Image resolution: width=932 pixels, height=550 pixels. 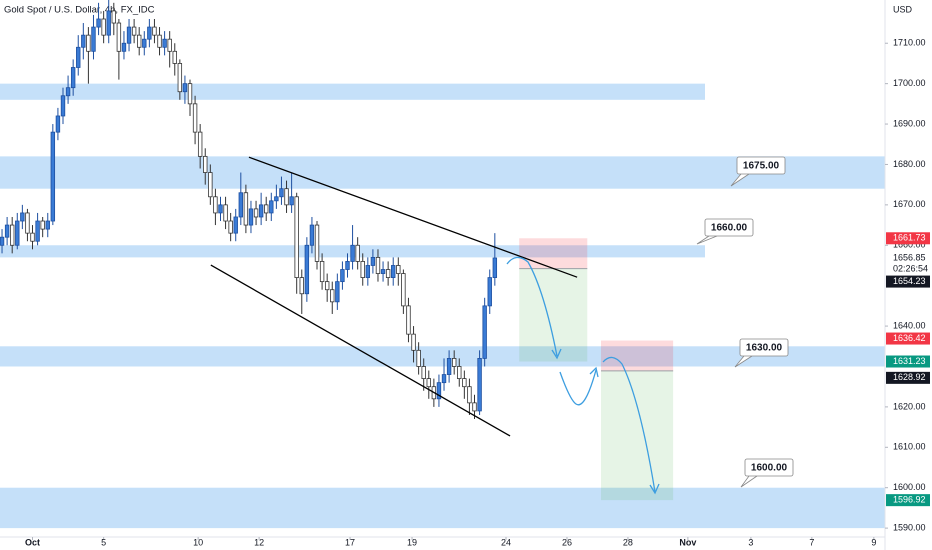 What do you see at coordinates (909, 487) in the screenshot?
I see `y-tick-label: 1600.00` at bounding box center [909, 487].